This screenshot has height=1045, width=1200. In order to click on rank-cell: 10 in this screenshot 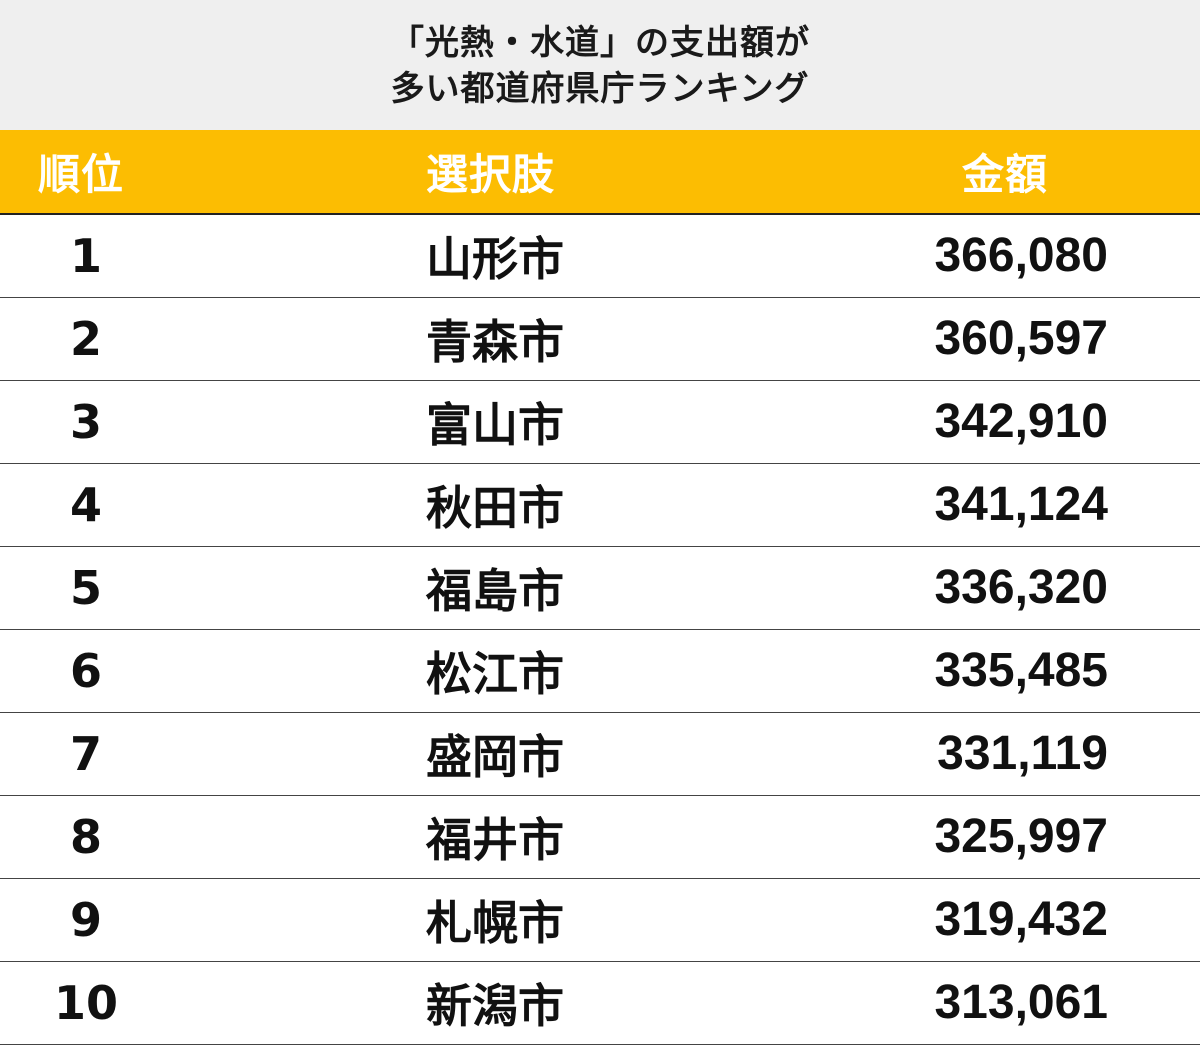, I will do `click(86, 1003)`.